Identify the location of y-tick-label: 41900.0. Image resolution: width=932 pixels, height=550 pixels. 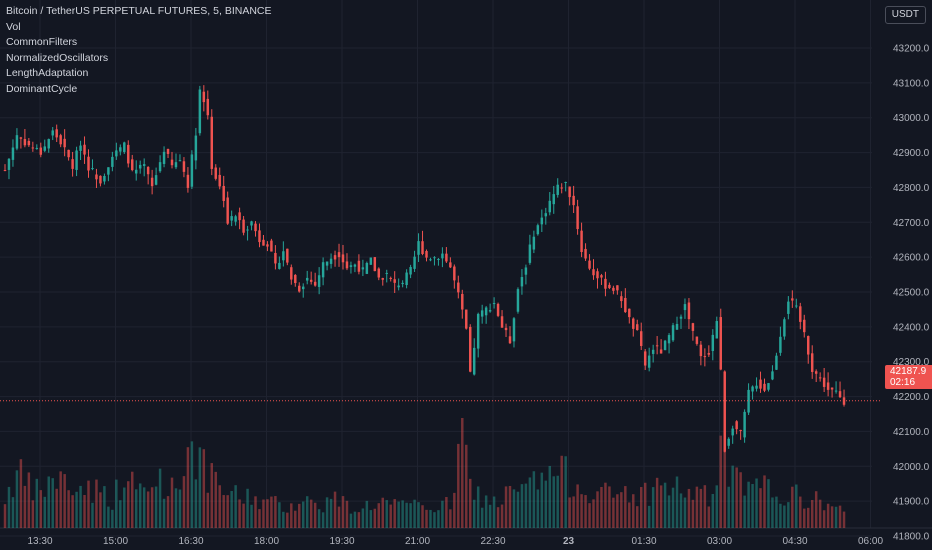
(911, 502).